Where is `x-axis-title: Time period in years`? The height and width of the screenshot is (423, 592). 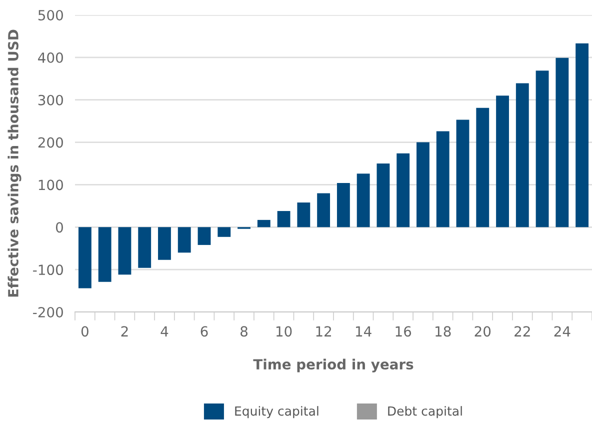 x-axis-title: Time period in years is located at coordinates (333, 365).